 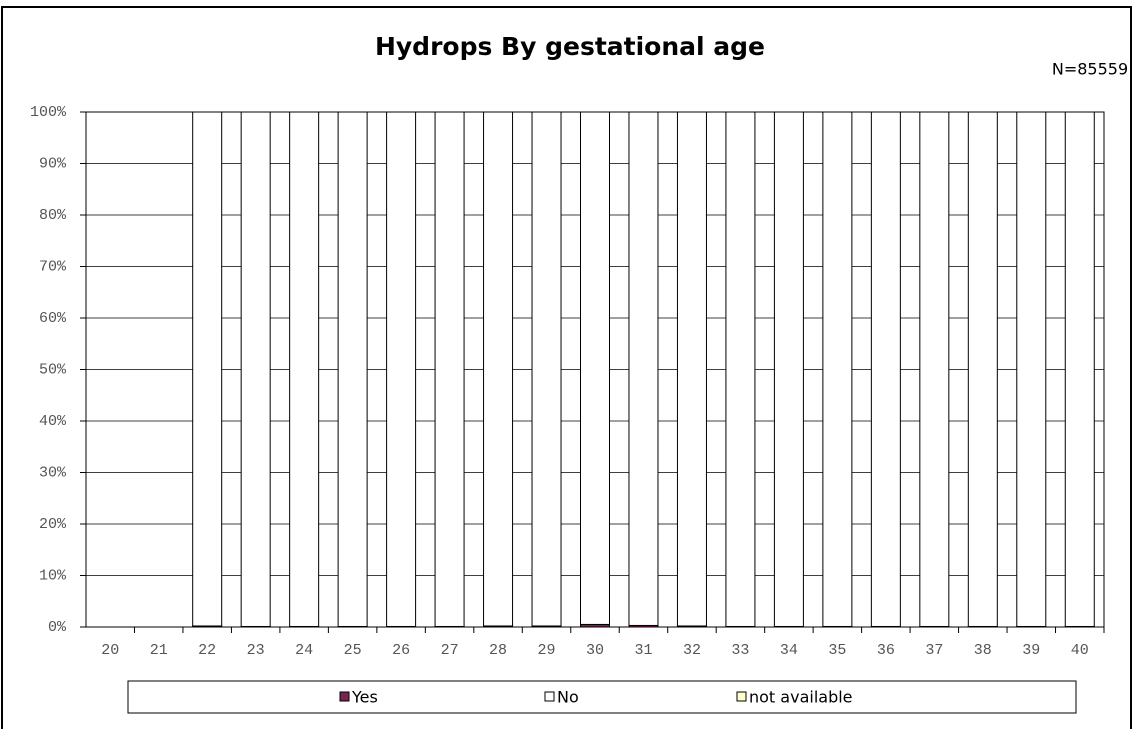 I want to click on x-tick-label: 32, so click(x=692, y=650).